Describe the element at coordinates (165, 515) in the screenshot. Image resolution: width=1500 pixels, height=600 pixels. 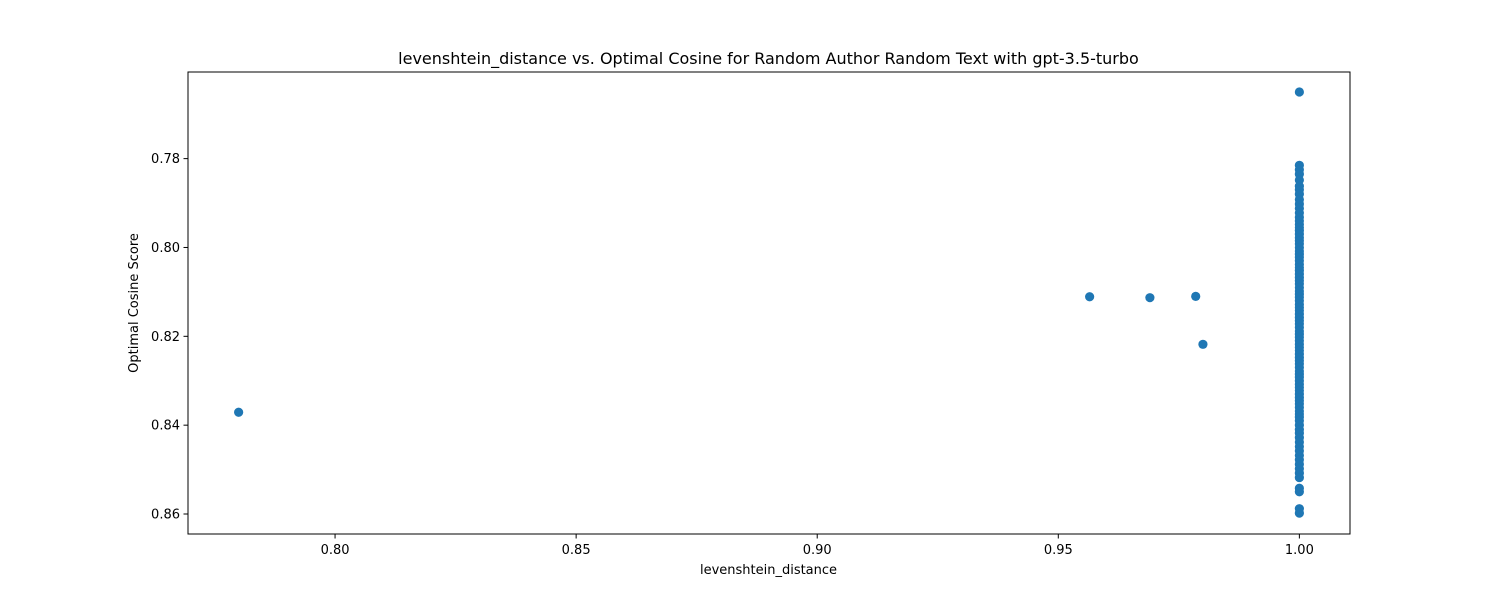
I see `y-tick-label: 0.86` at that location.